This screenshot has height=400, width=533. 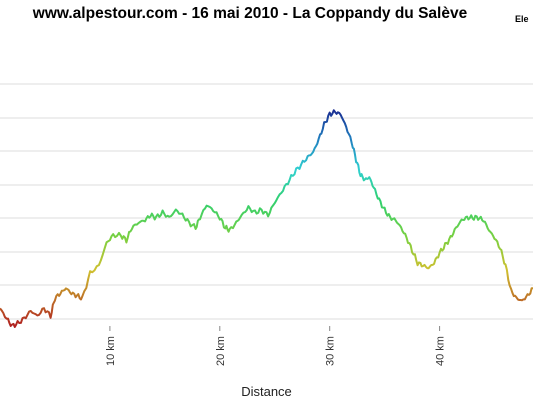 I want to click on x-tick-label: 20 km, so click(x=221, y=351).